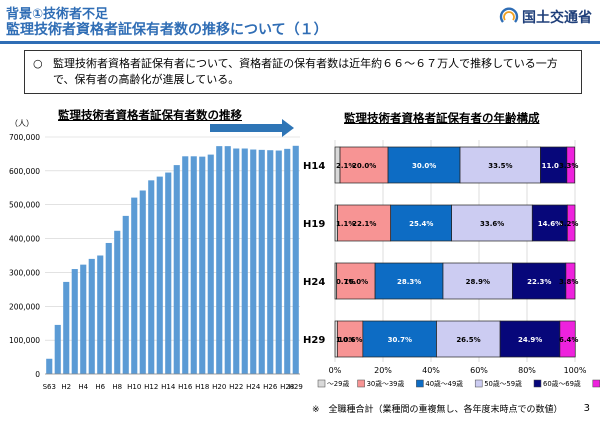  Describe the element at coordinates (202, 387) in the screenshot. I see `x-tick-label: H18` at that location.